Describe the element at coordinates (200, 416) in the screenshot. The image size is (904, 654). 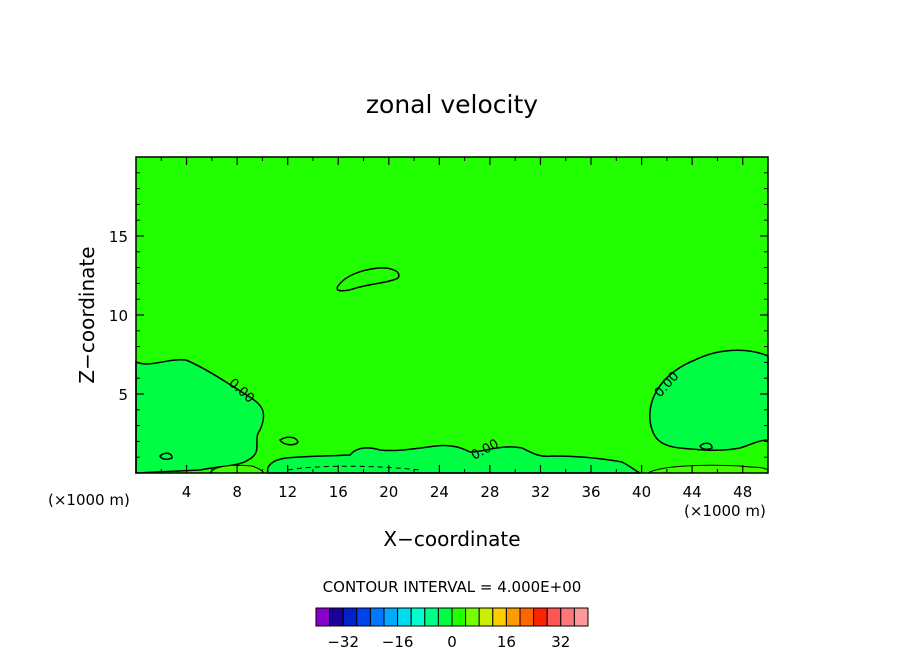
I see `contour-region-left` at that location.